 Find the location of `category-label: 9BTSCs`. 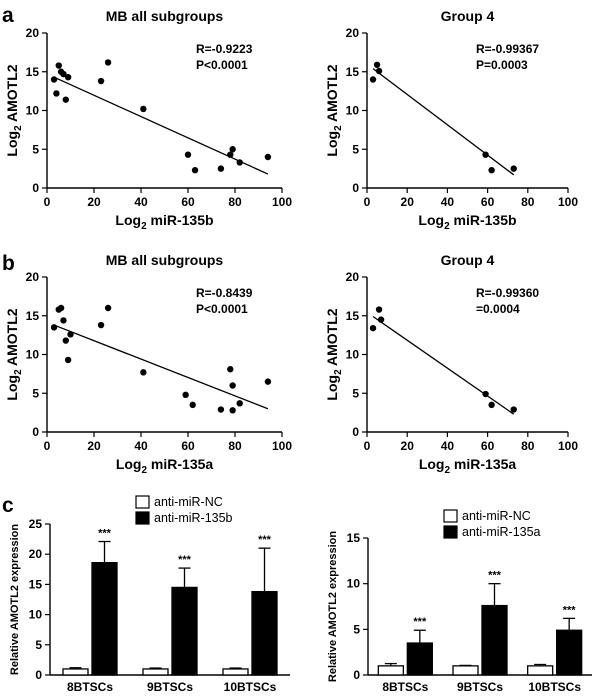

category-label: 9BTSCs is located at coordinates (480, 687).